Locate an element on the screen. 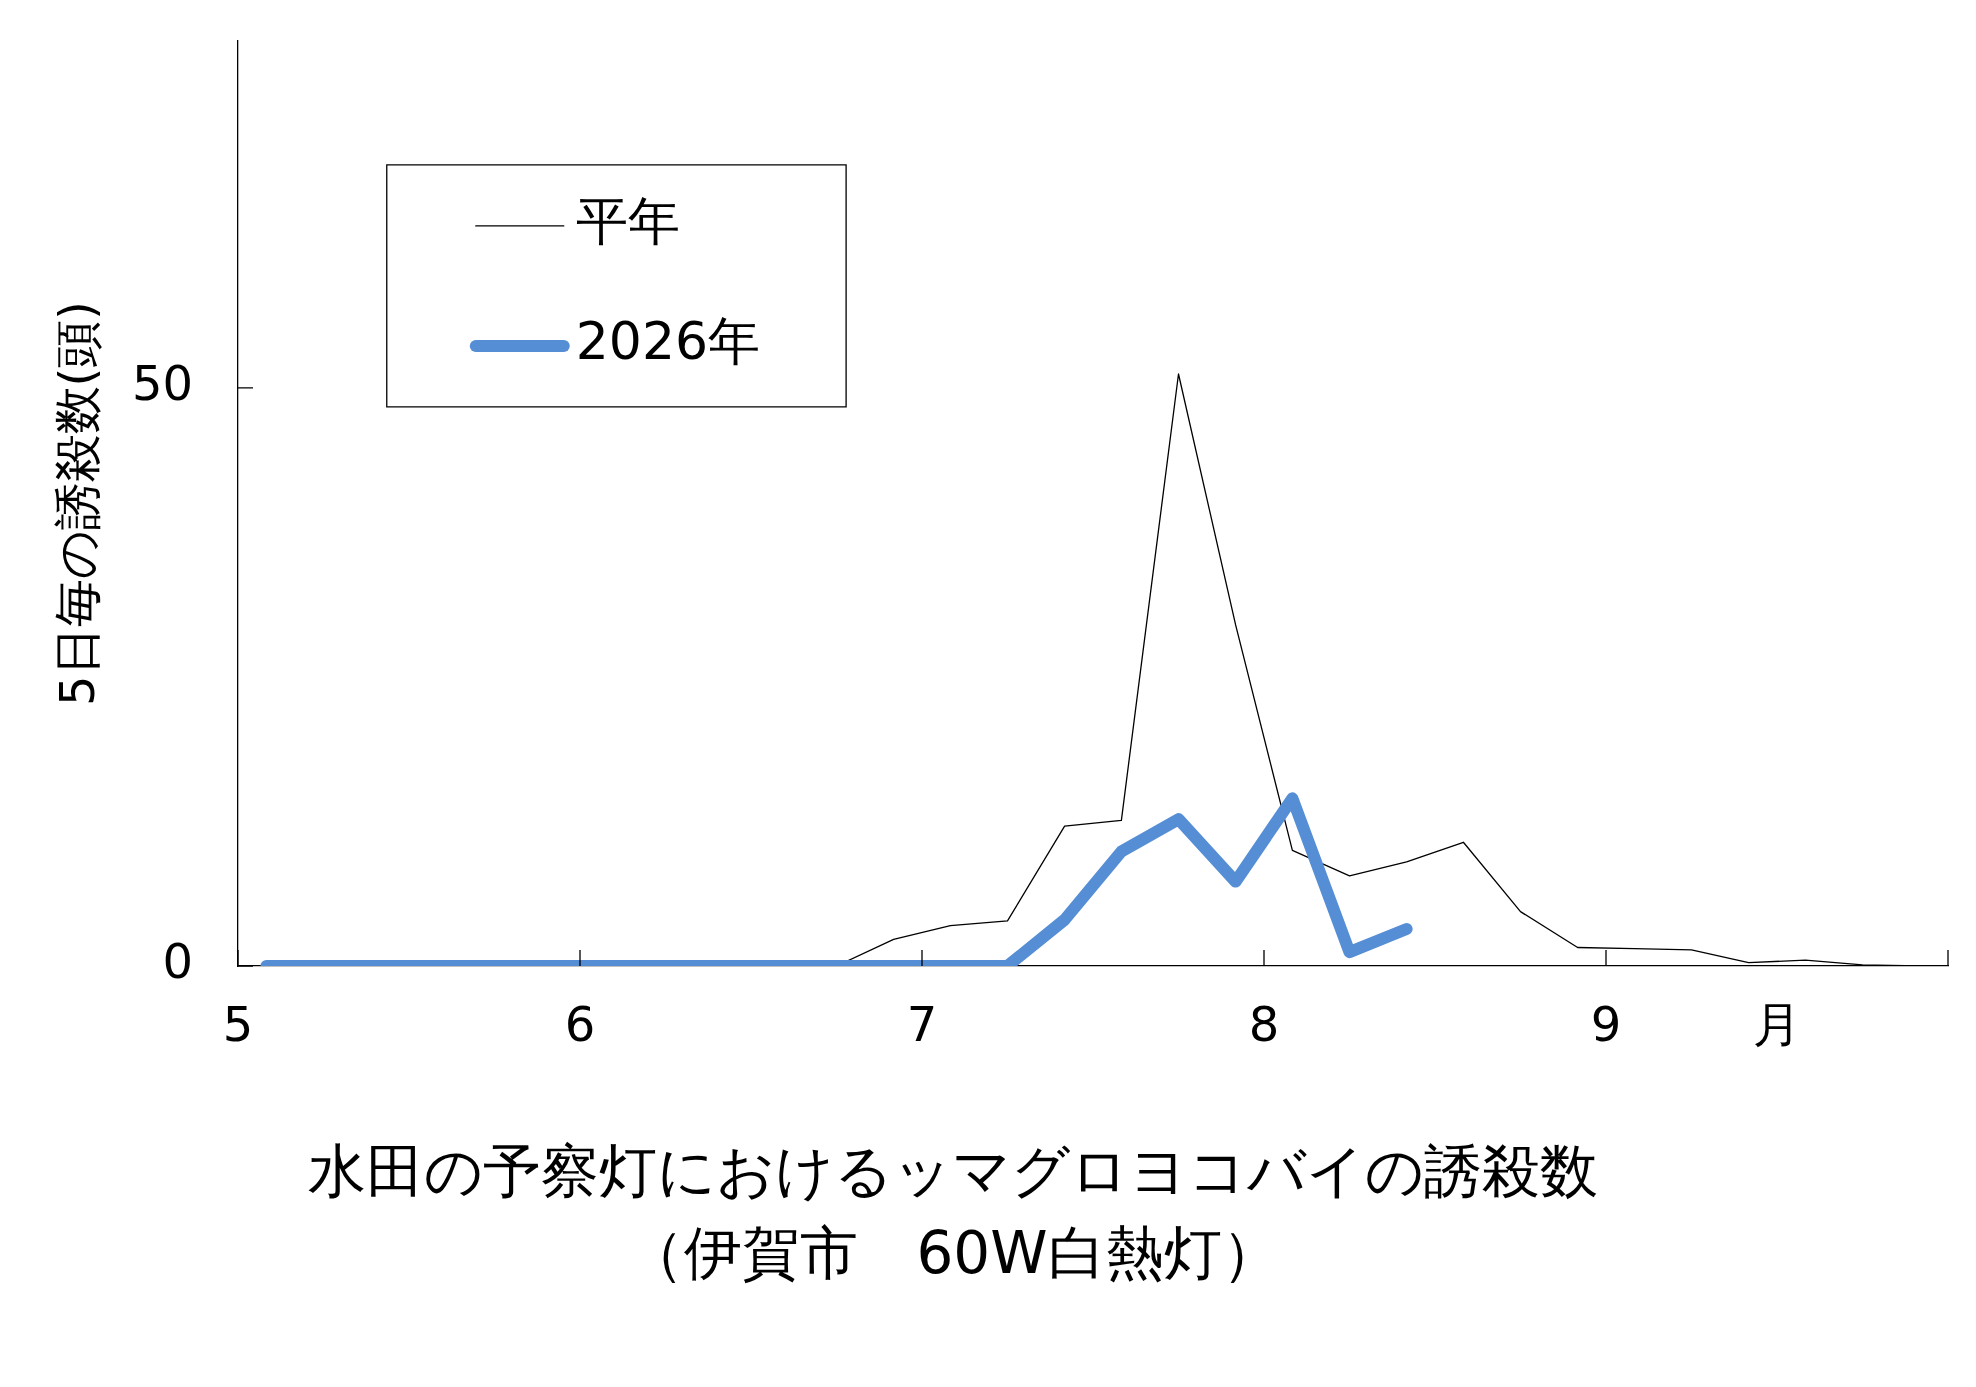 The height and width of the screenshot is (1387, 1976). y-tick-label: 0 is located at coordinates (177, 961).